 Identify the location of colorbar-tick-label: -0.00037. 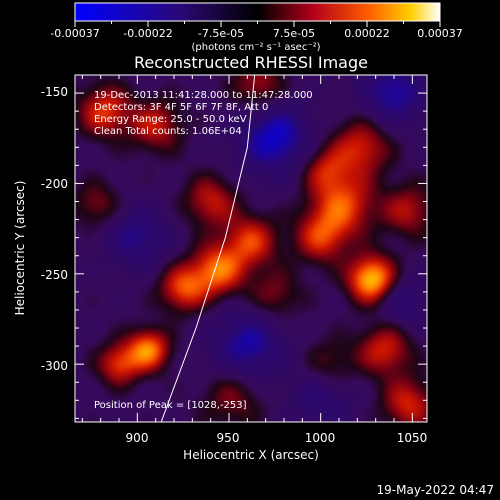
(74, 33).